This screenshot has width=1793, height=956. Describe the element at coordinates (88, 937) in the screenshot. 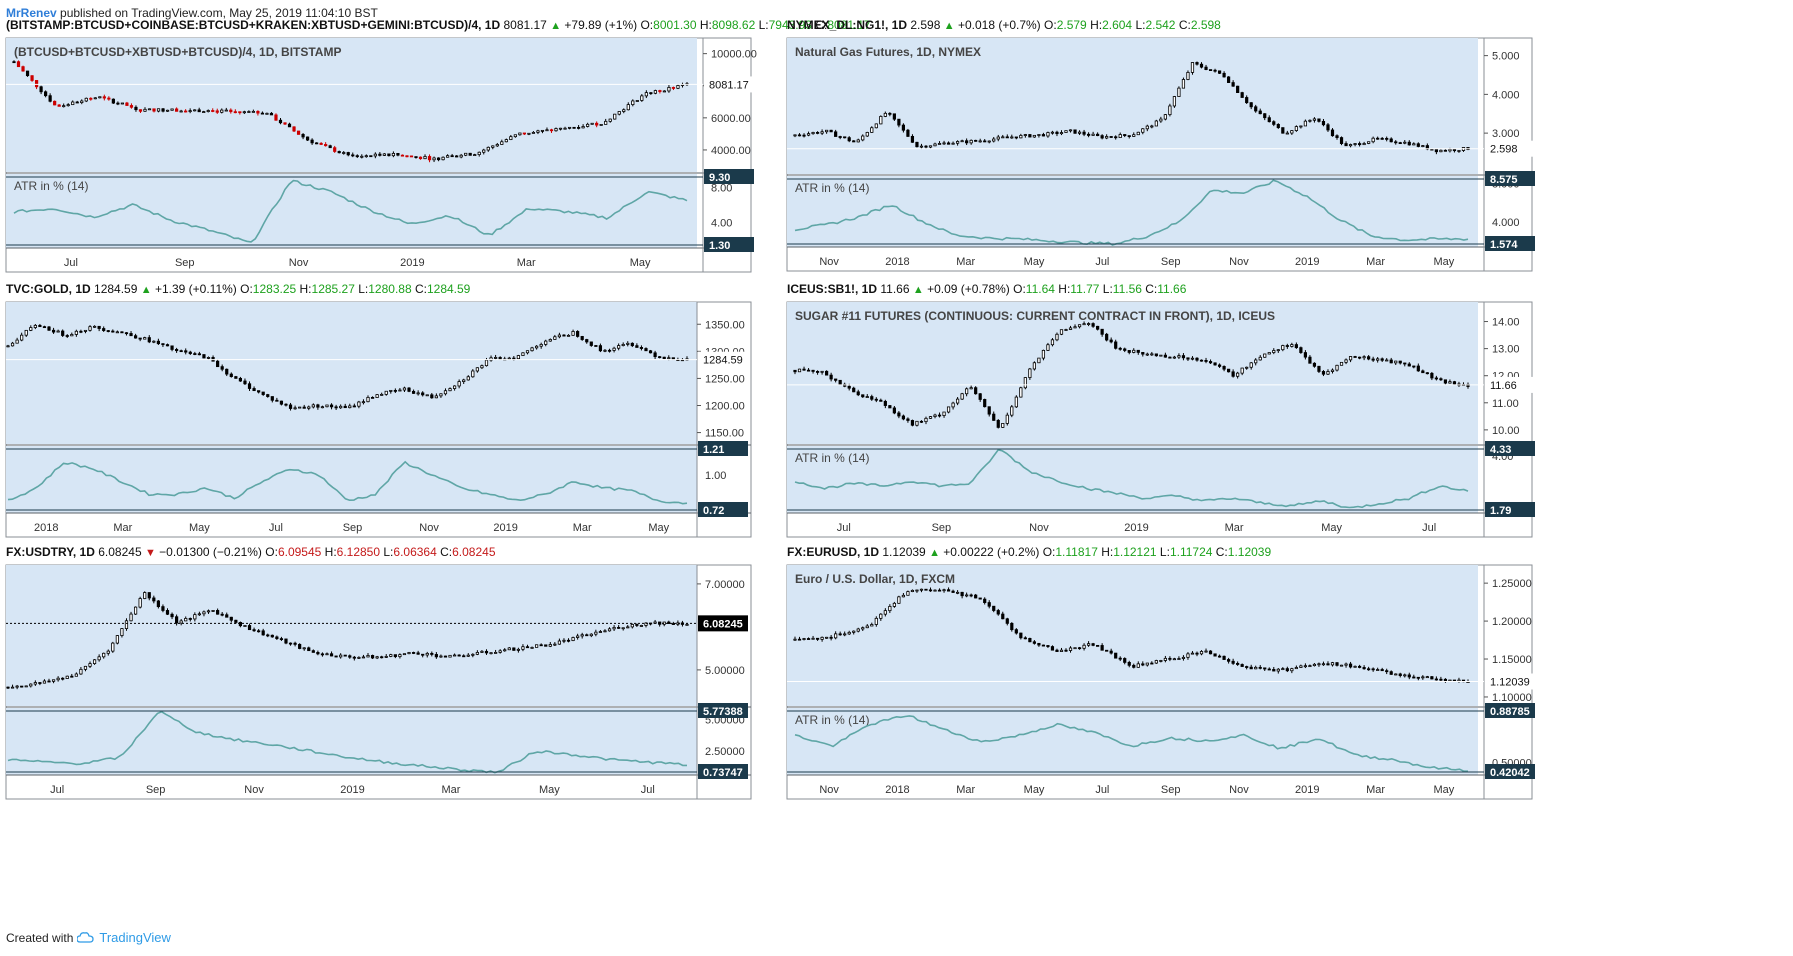

I see `footer: Created with TradingView` at that location.